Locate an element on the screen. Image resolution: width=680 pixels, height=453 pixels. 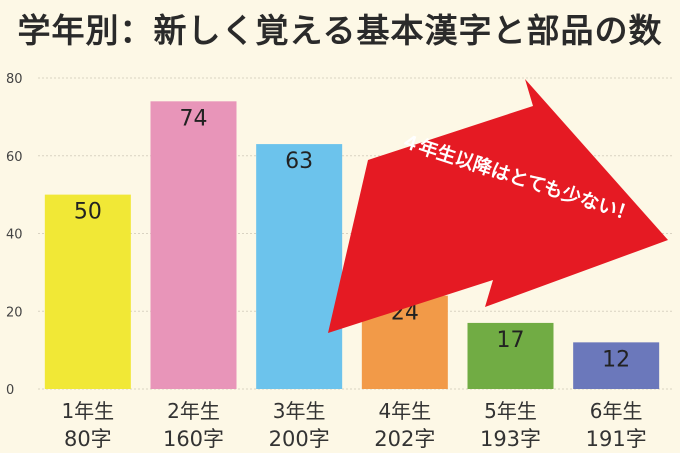
chart-title: 学年別：新しく覚える基本漢字と部品の数 is located at coordinates (340, 30).